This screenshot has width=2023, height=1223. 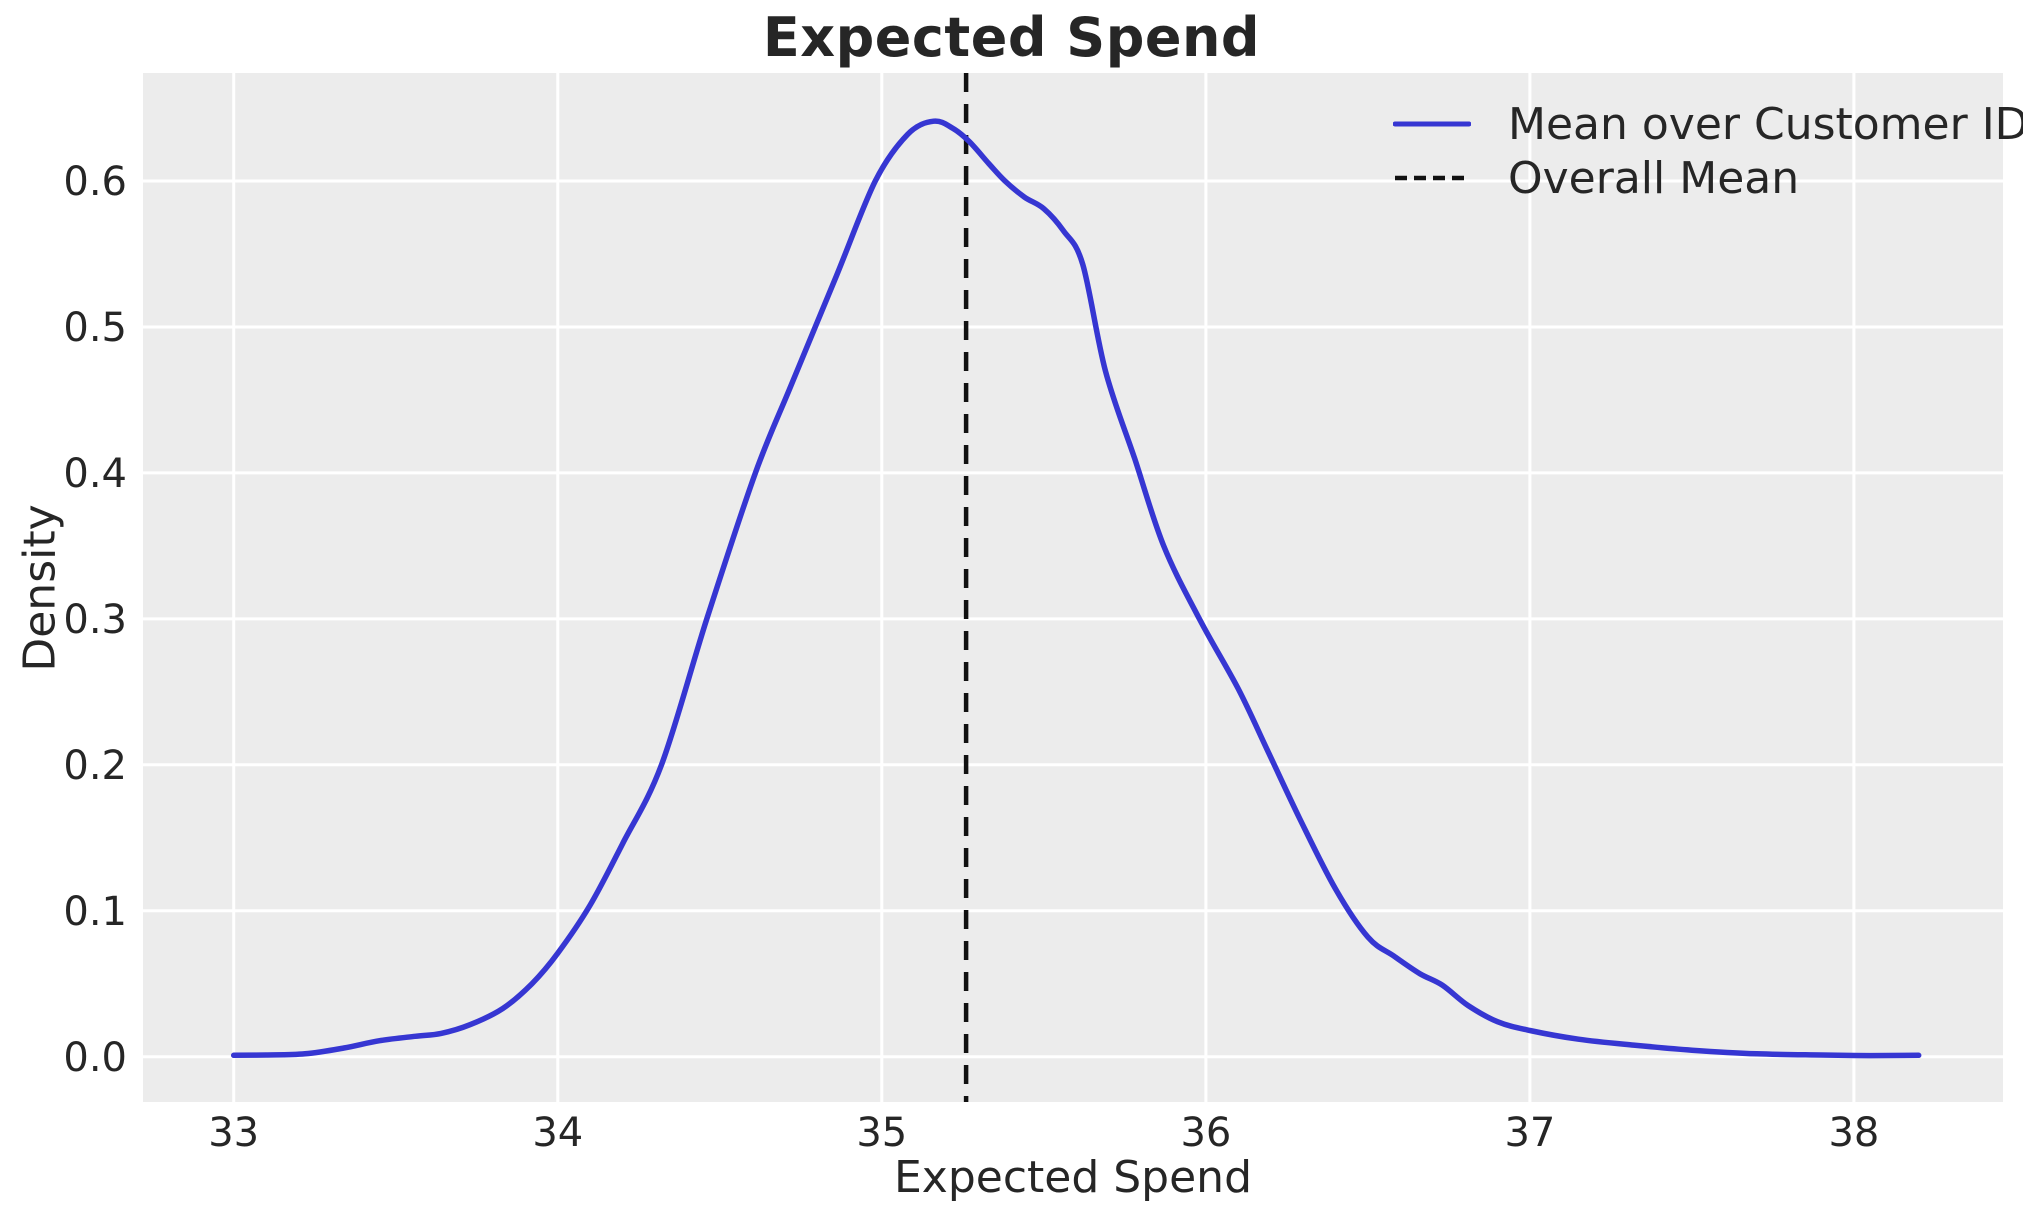 I want to click on legend-item-mean-over-customer-id: Mean over Customer ID, so click(x=1708, y=124).